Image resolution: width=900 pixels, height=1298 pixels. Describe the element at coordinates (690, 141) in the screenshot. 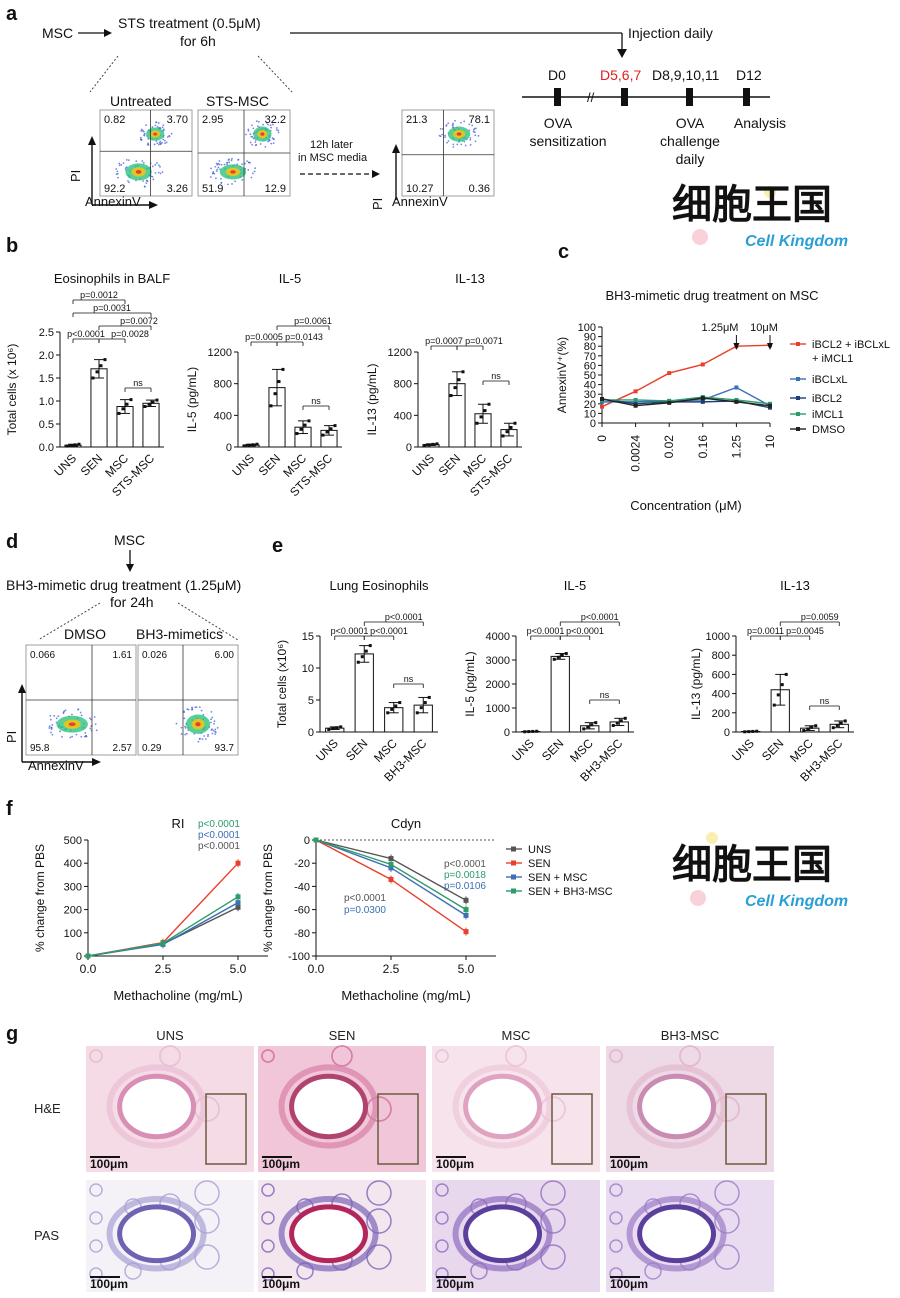

I see `ova-challenge-2: challenge` at that location.